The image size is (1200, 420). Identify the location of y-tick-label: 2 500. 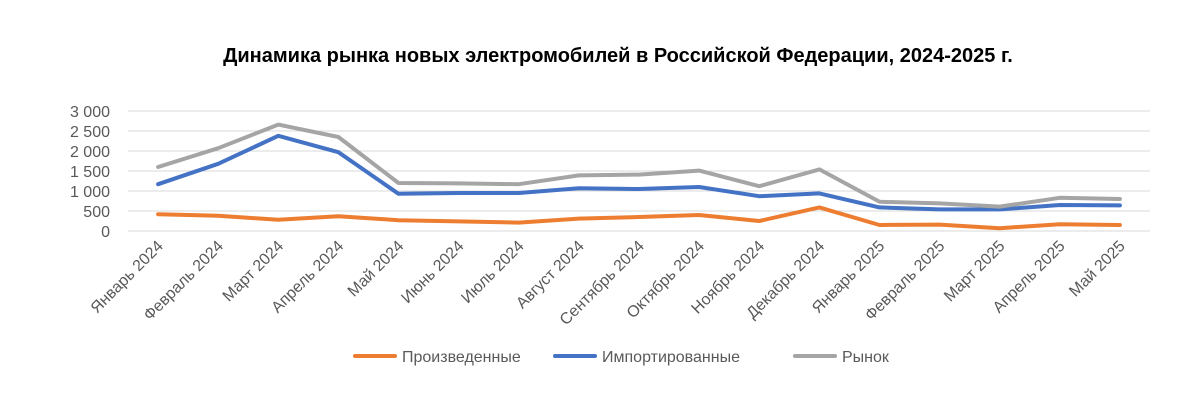
(90, 132).